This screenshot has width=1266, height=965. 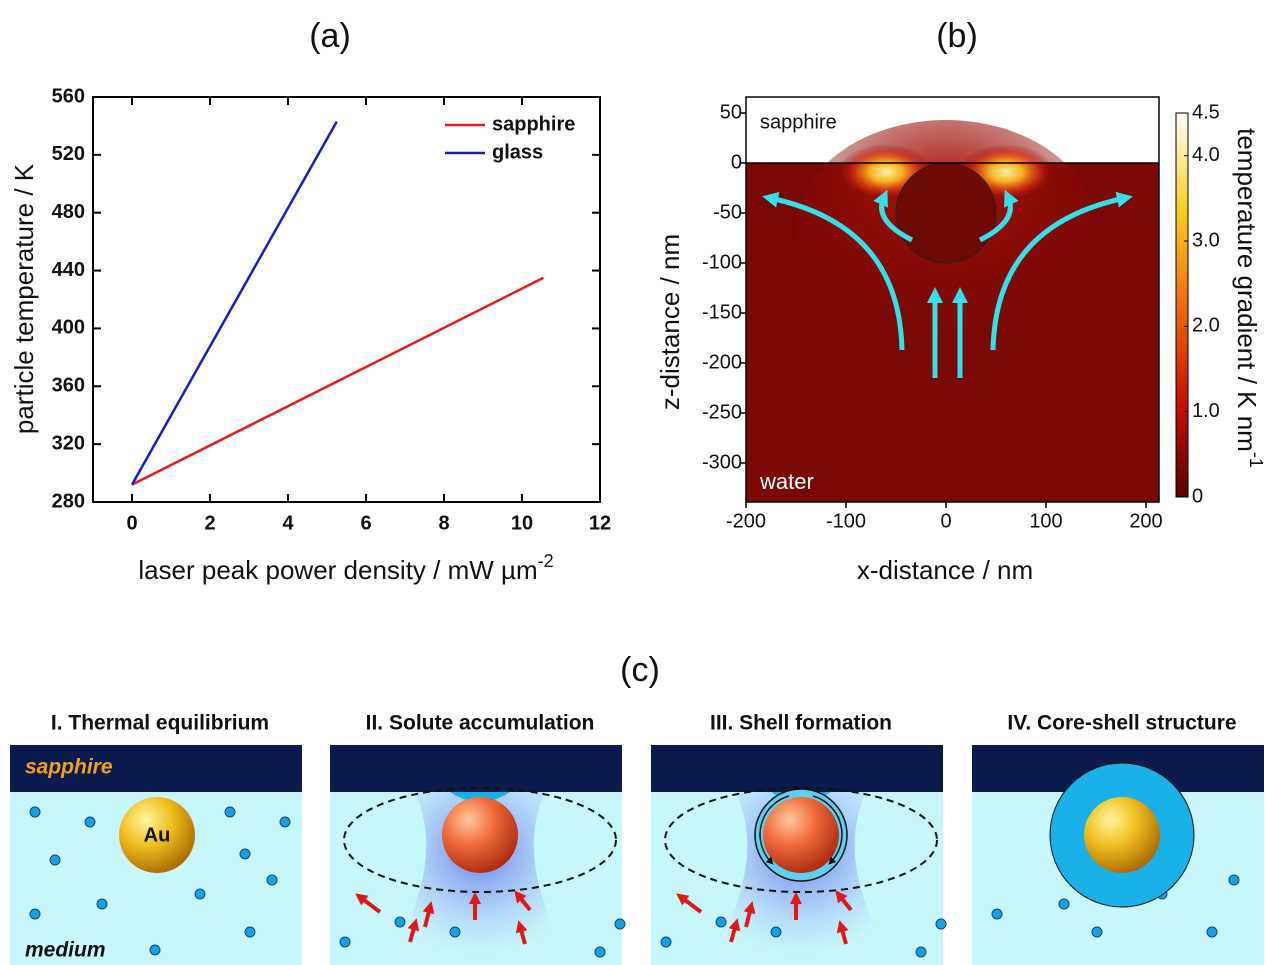 What do you see at coordinates (722, 262) in the screenshot?
I see `y-tick-label: -100` at bounding box center [722, 262].